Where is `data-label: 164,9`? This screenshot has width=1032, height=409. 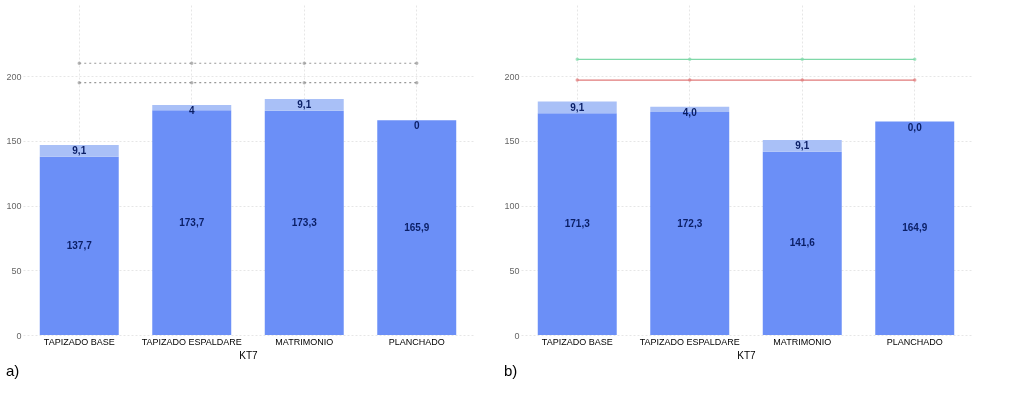 data-label: 164,9 is located at coordinates (915, 228).